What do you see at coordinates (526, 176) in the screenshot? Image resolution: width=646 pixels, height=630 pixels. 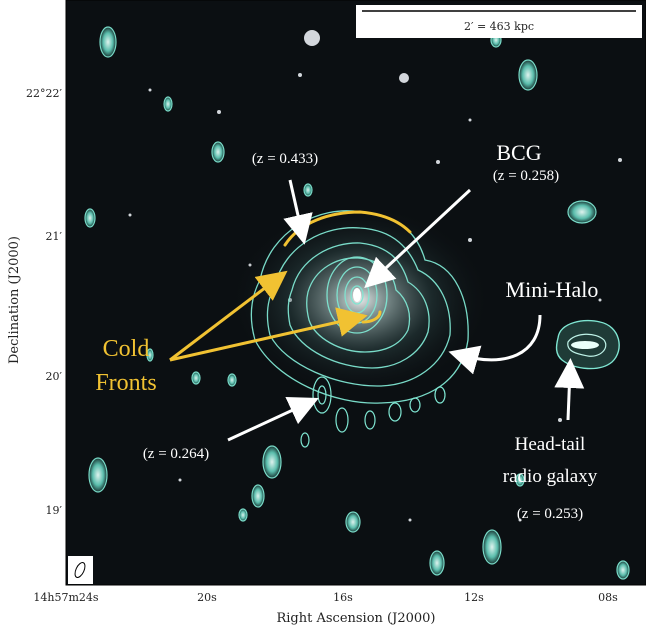 I see `label-bcg-redshift: (z = 0.258)` at bounding box center [526, 176].